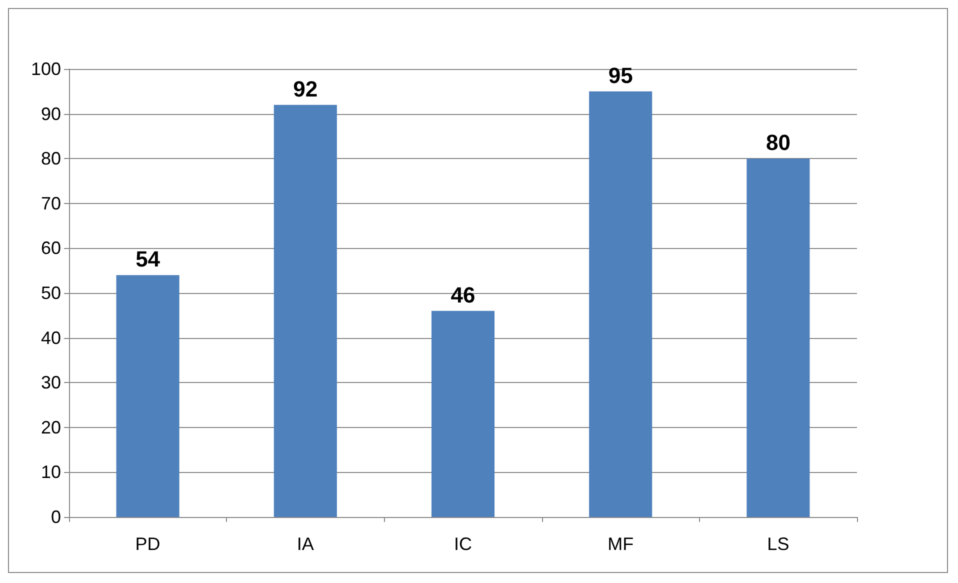 The width and height of the screenshot is (958, 583). Describe the element at coordinates (50, 338) in the screenshot. I see `y-tick-label: 40` at that location.